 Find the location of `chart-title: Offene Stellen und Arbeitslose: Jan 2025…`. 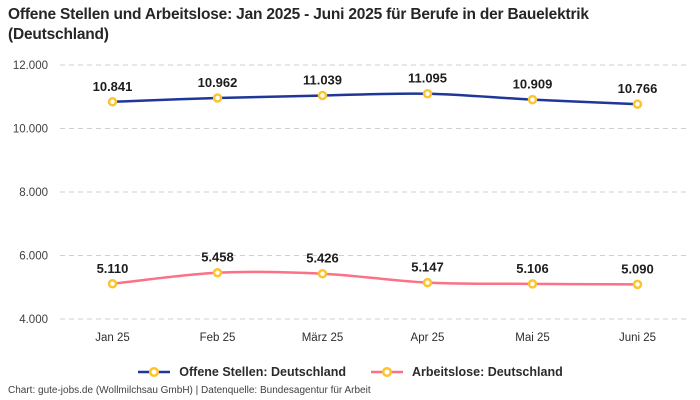

chart-title: Offene Stellen und Arbeitslose: Jan 2025… is located at coordinates (298, 24).